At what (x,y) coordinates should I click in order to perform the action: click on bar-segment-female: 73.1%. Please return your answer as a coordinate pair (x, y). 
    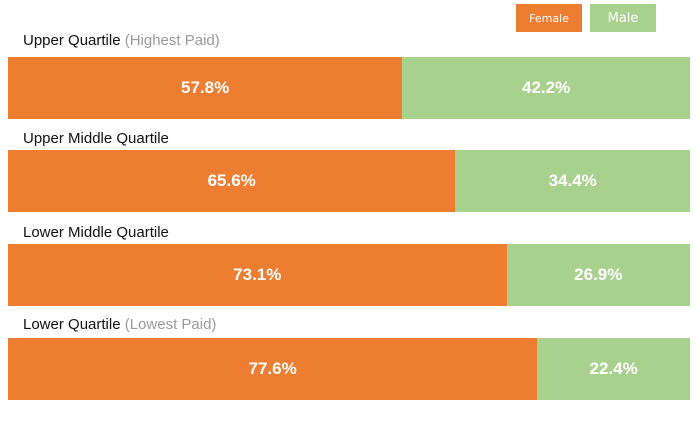
    Looking at the image, I should click on (257, 275).